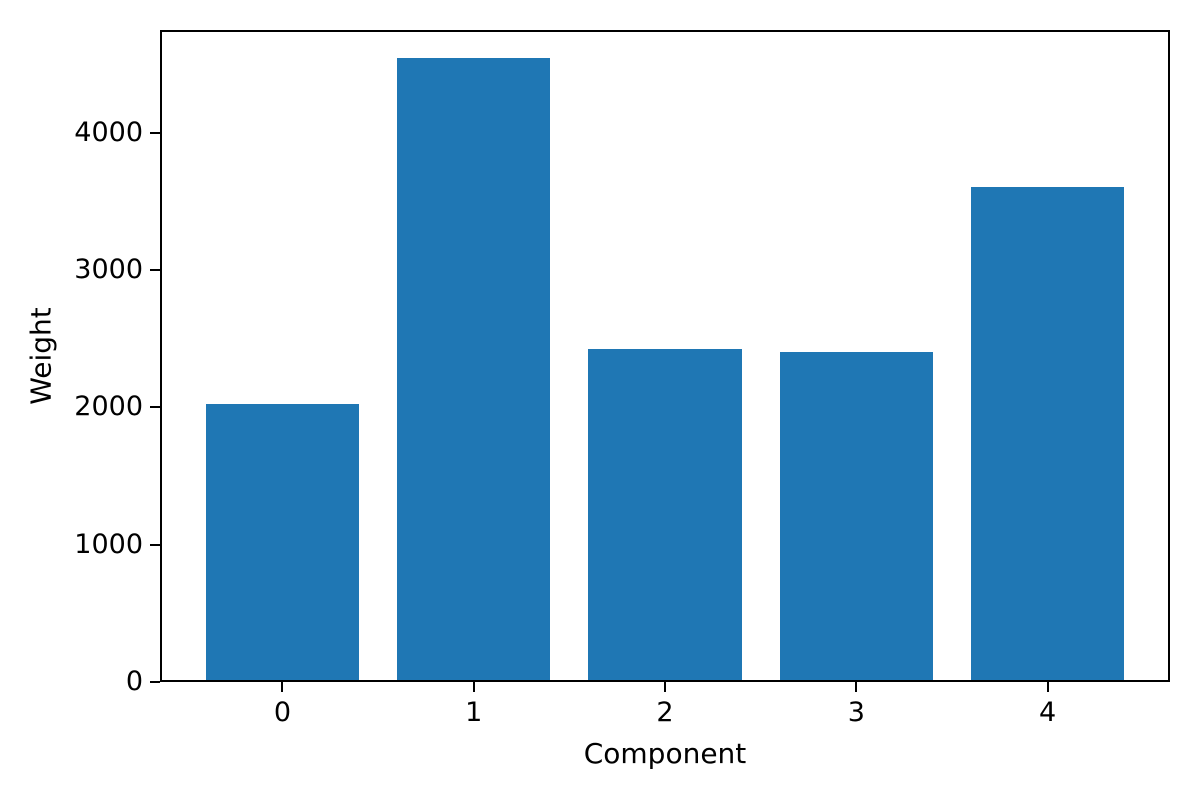  Describe the element at coordinates (474, 712) in the screenshot. I see `x-tick-label: 1` at that location.